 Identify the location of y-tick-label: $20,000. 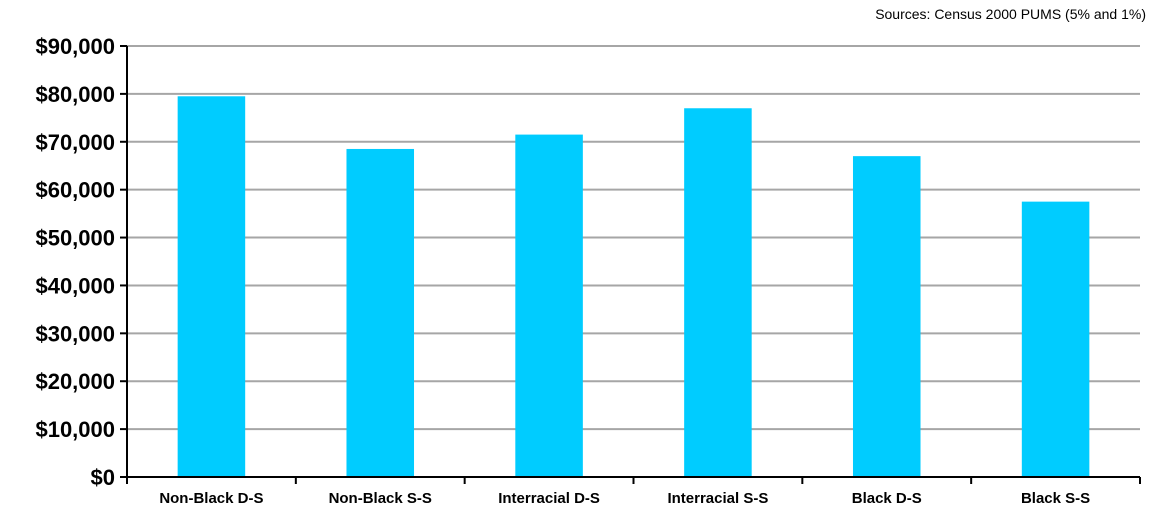
(75, 381).